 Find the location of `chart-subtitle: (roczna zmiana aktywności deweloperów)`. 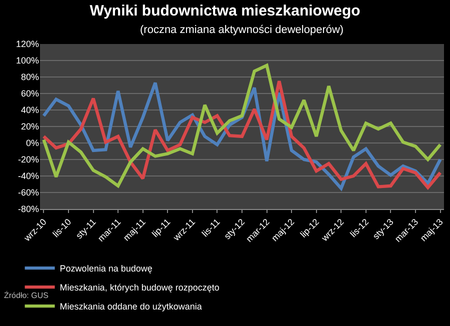

chart-subtitle: (roczna zmiana aktywności deweloperów) is located at coordinates (242, 30).